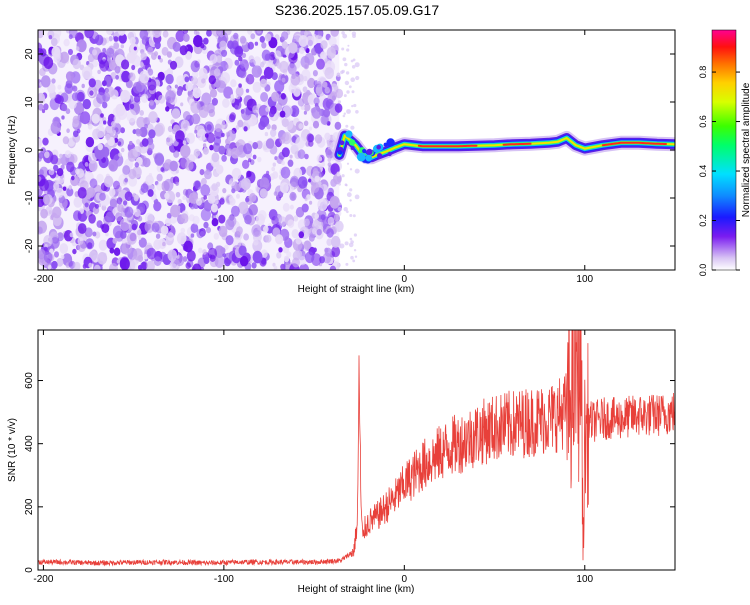 This screenshot has height=605, width=750. I want to click on colorbar-gradient, so click(724, 150).